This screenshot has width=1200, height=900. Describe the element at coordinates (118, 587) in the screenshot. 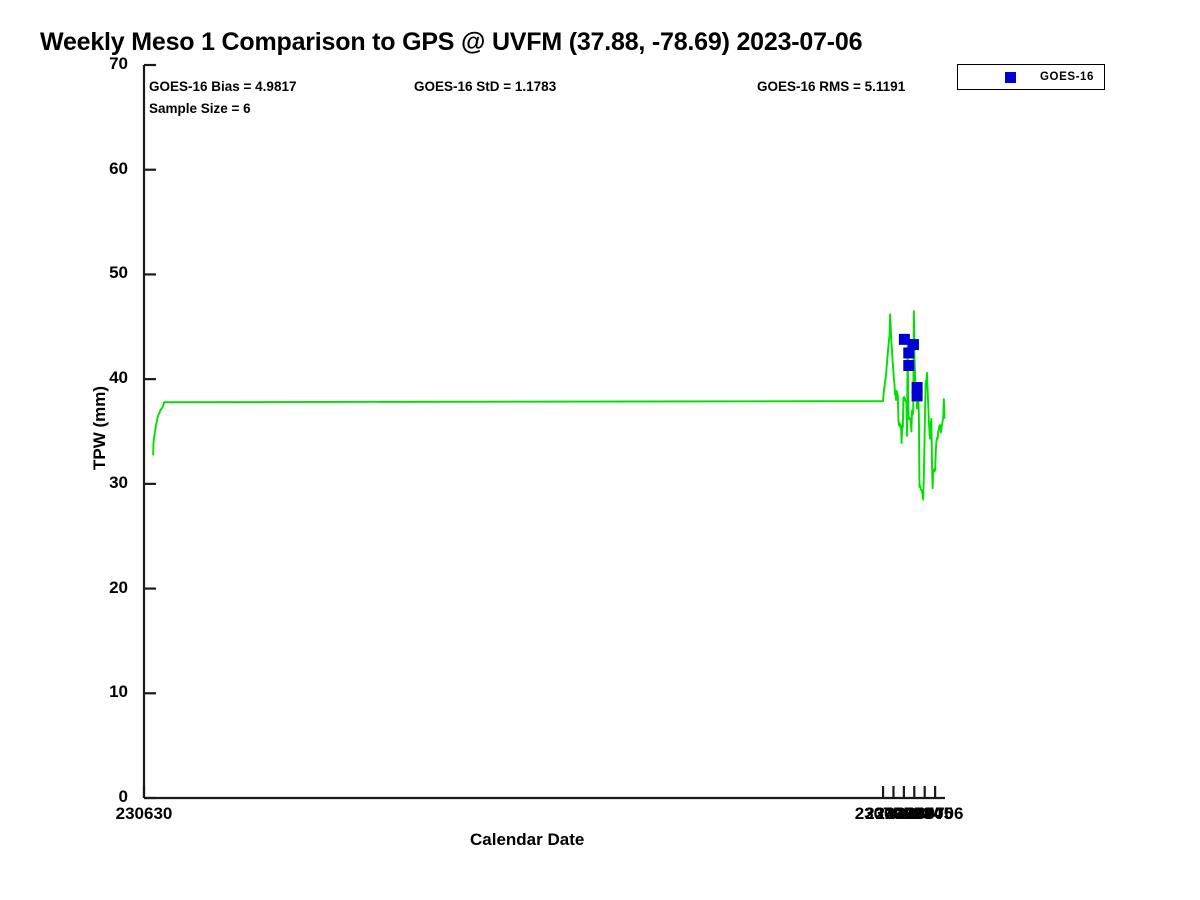

I see `y-tick-label: 20` at that location.